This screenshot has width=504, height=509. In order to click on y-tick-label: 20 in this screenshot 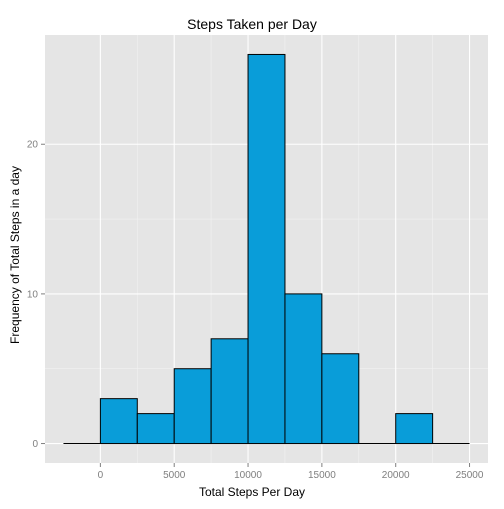, I will do `click(33, 145)`.